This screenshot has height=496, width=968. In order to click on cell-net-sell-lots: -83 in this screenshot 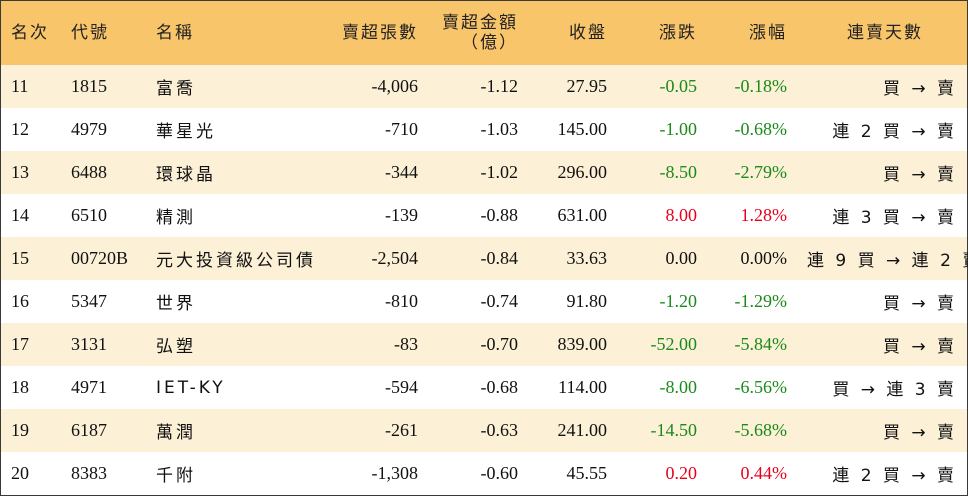, I will do `click(406, 344)`.